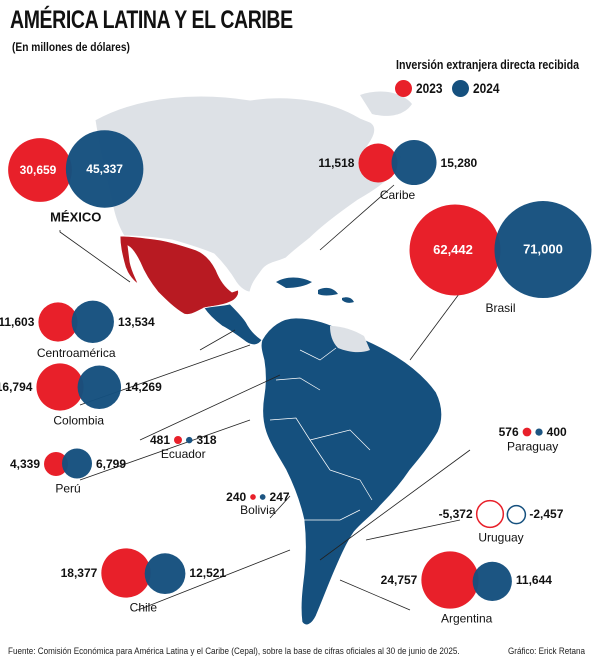  What do you see at coordinates (262, 497) in the screenshot?
I see `bubble-bolivia-2024` at bounding box center [262, 497].